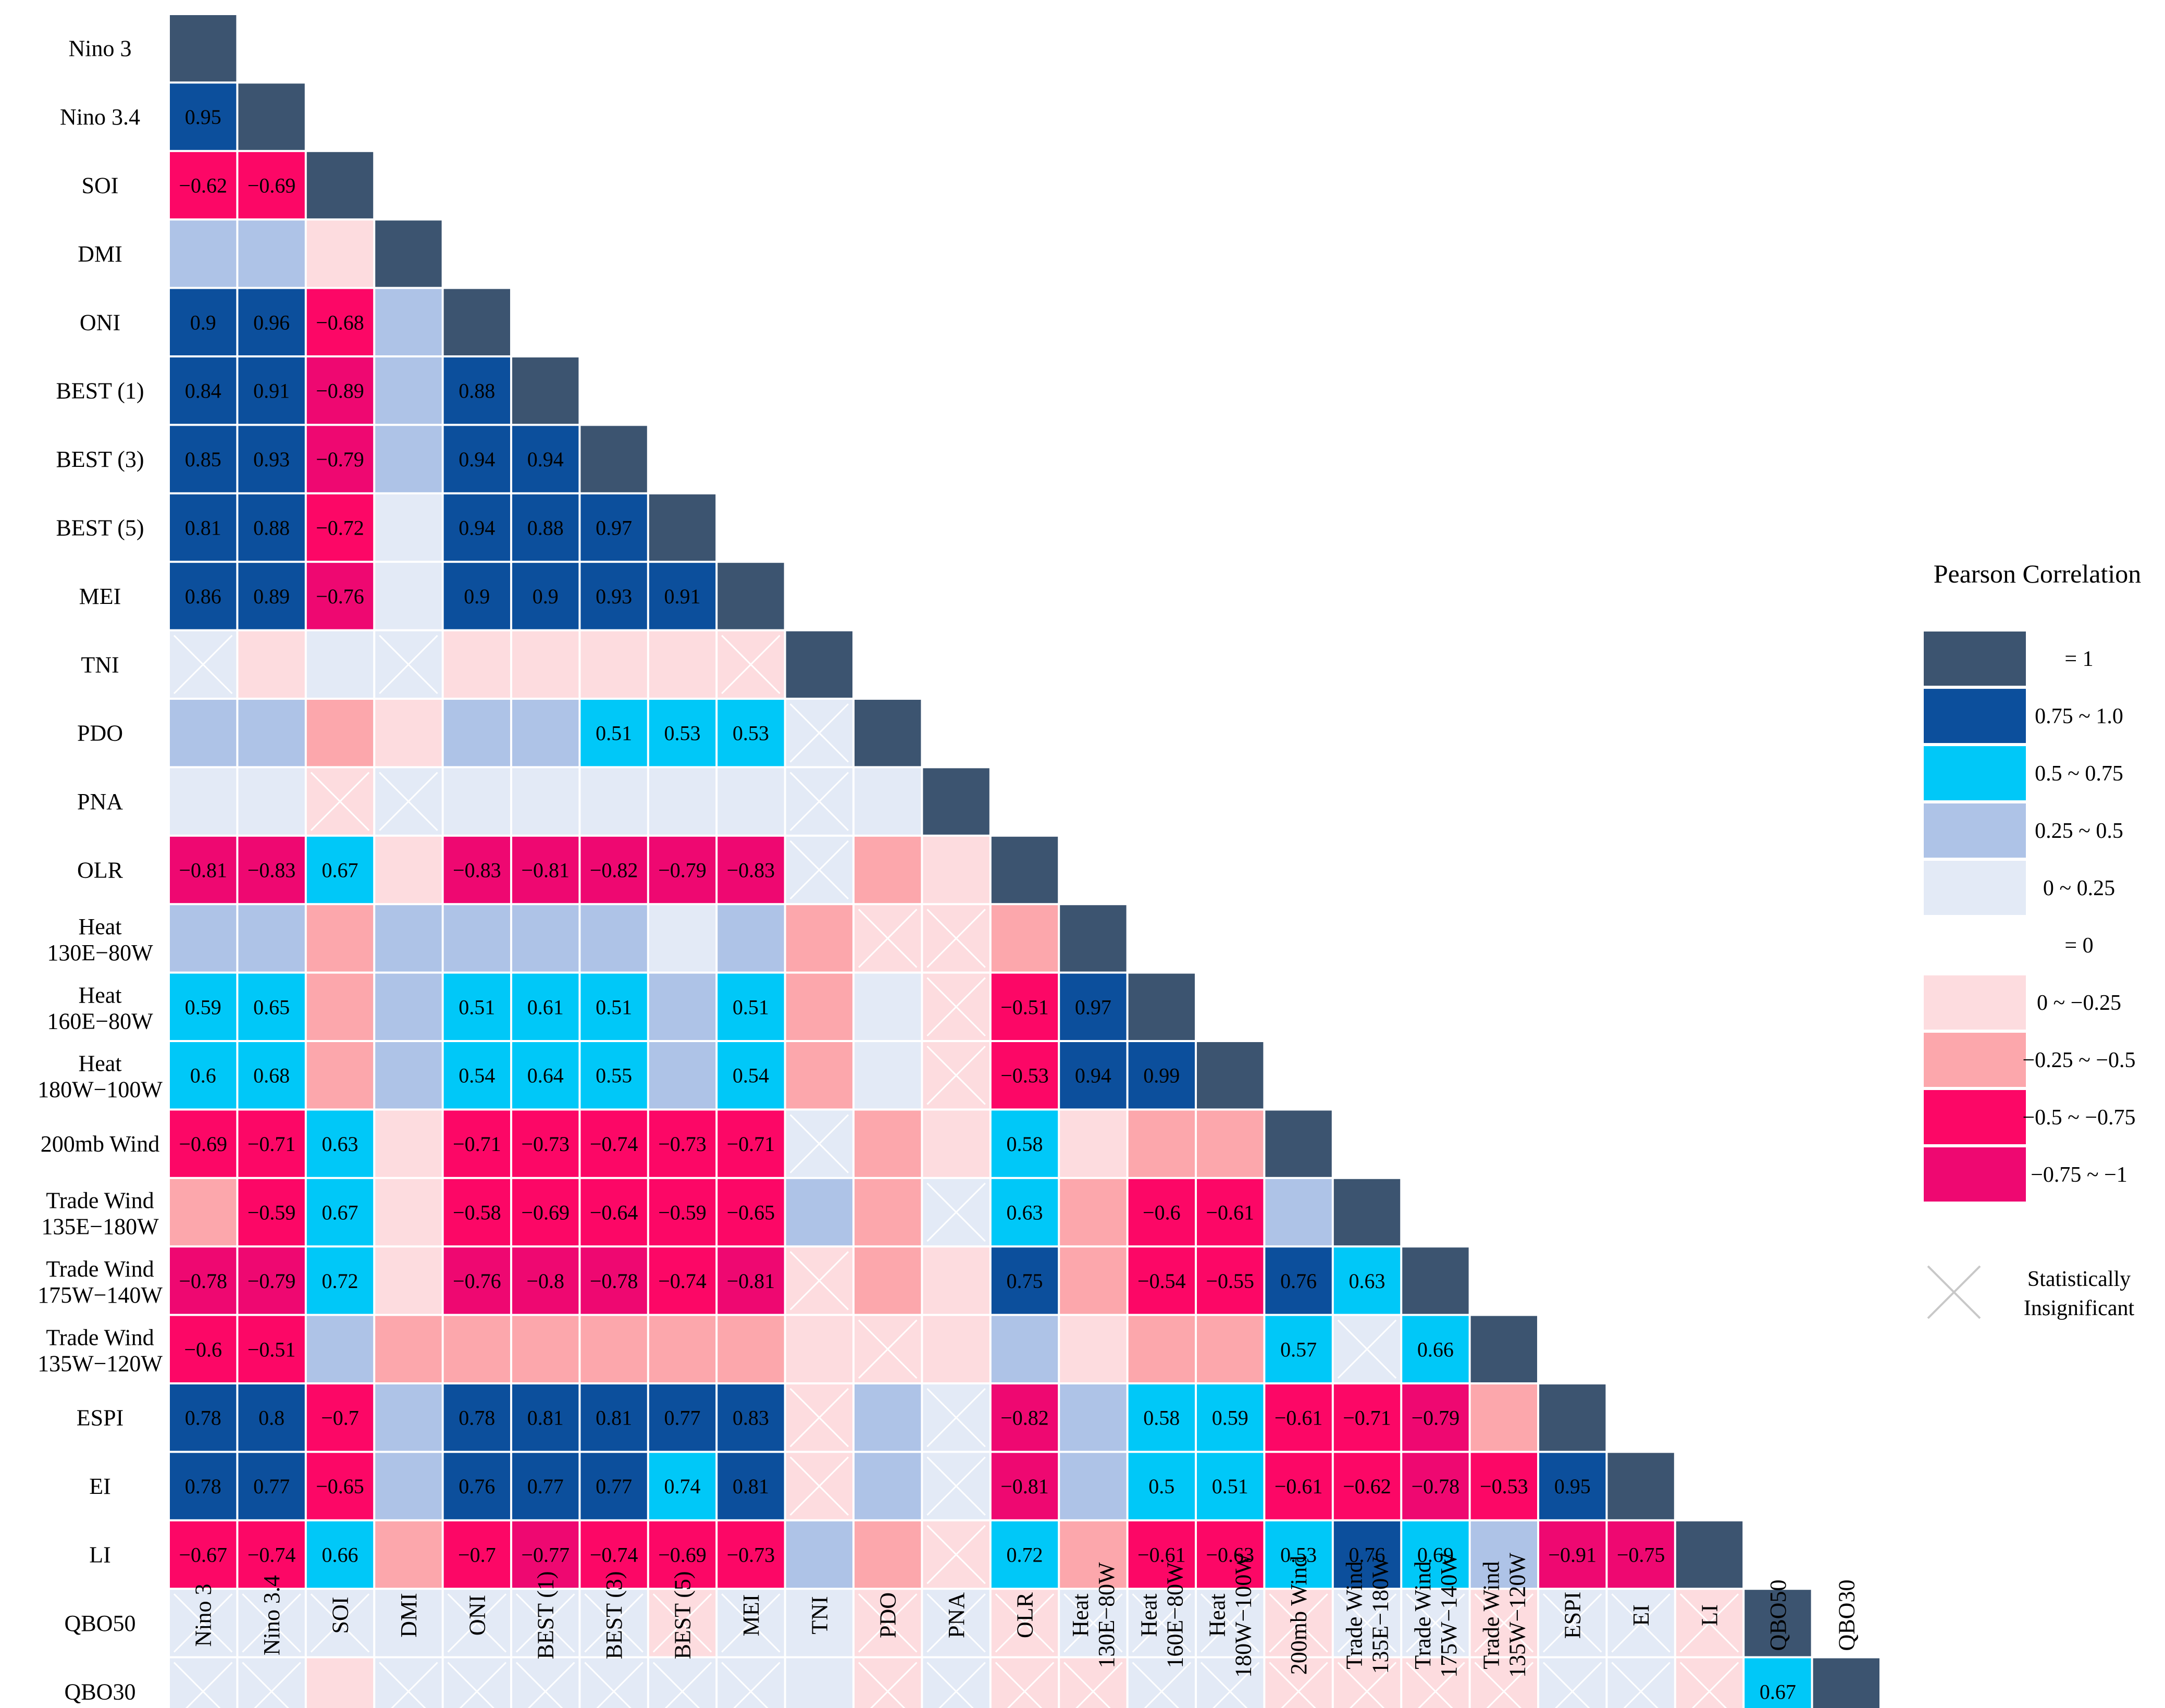 The width and height of the screenshot is (2165, 1708). What do you see at coordinates (477, 1212) in the screenshot?
I see `cell-value-label: −0.58` at bounding box center [477, 1212].